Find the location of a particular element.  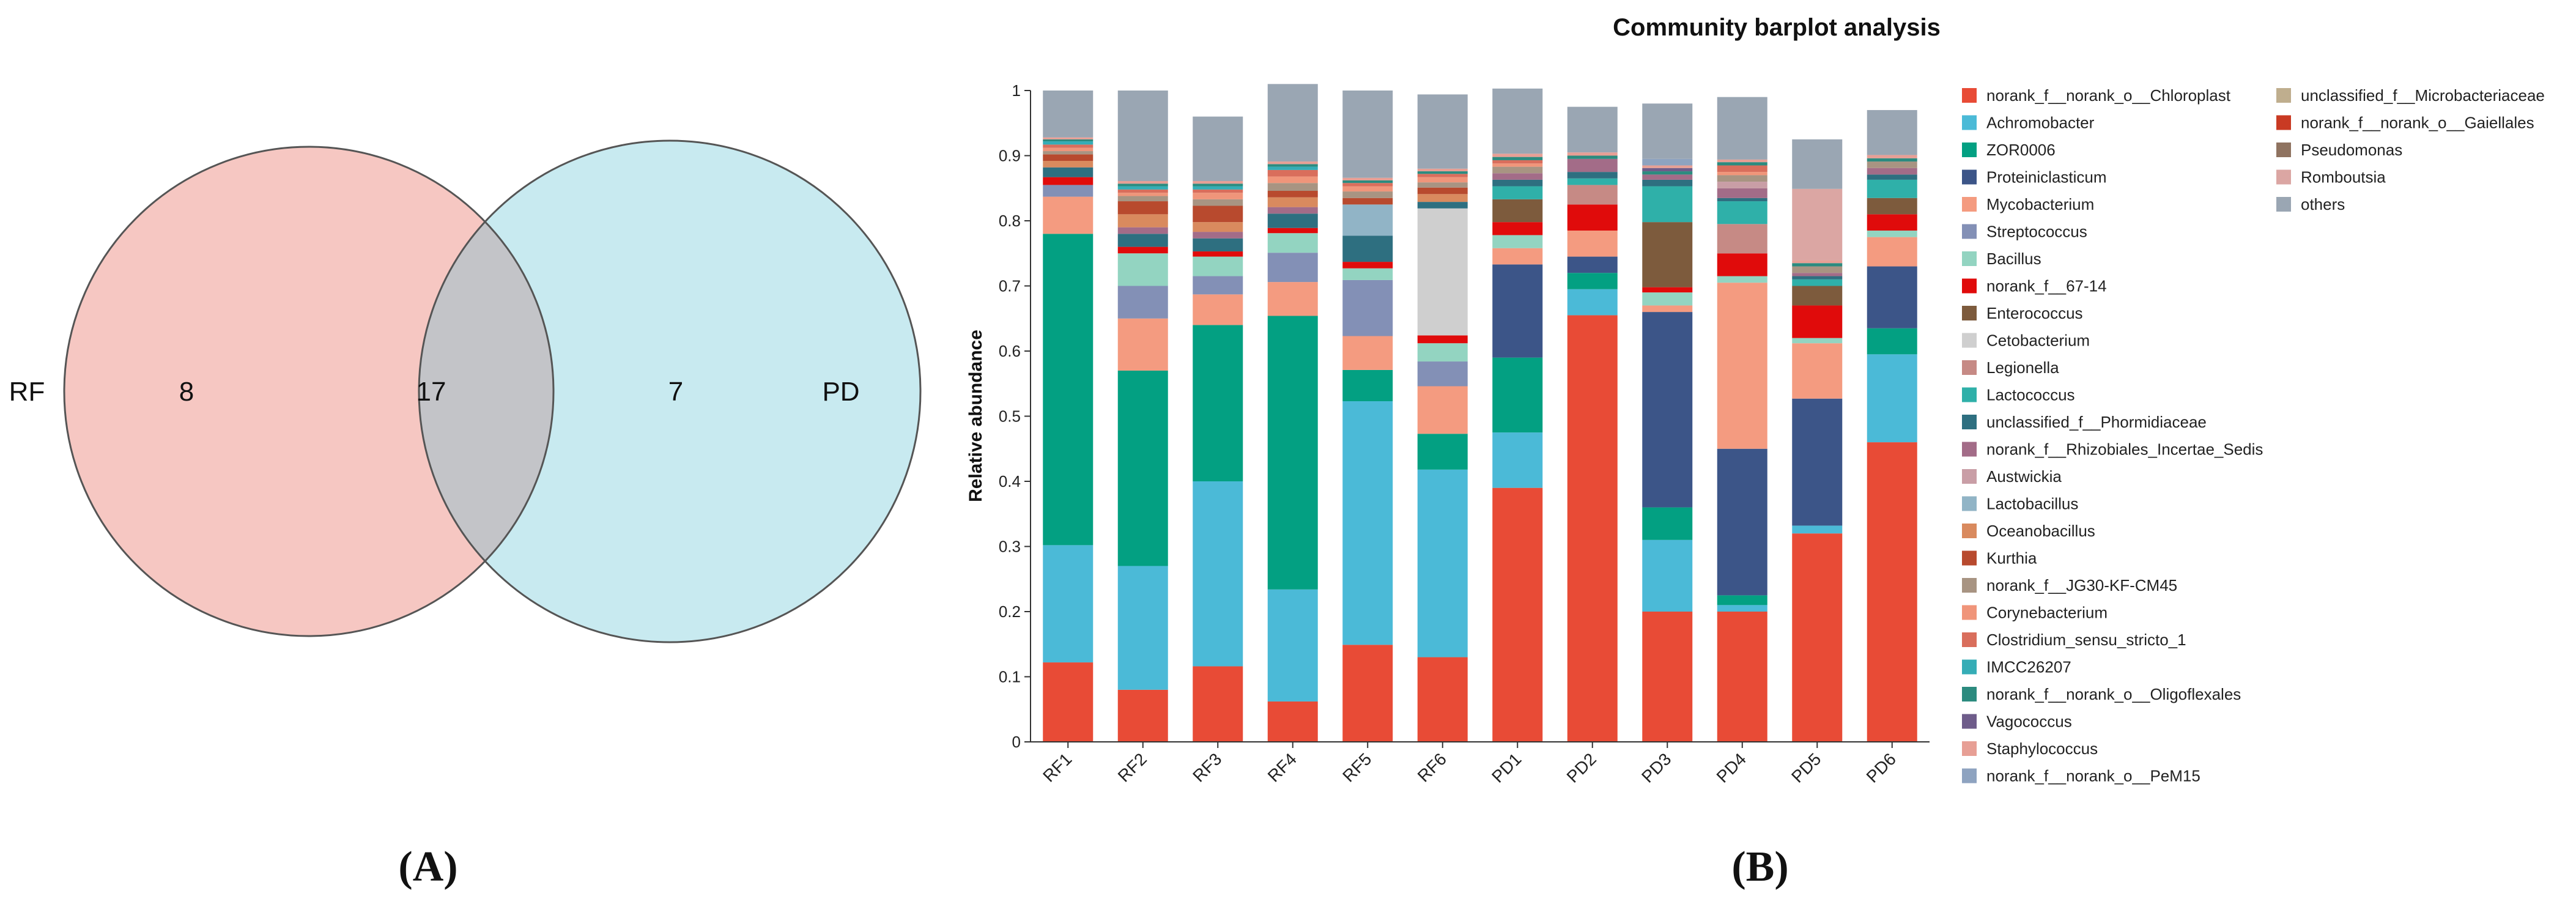

legend-item: Enterococcus is located at coordinates (2022, 313).